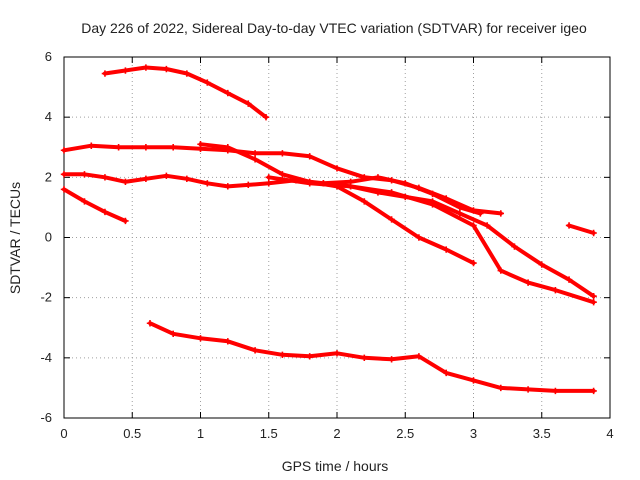 The image size is (640, 480). I want to click on series-sat-h, so click(581, 229).